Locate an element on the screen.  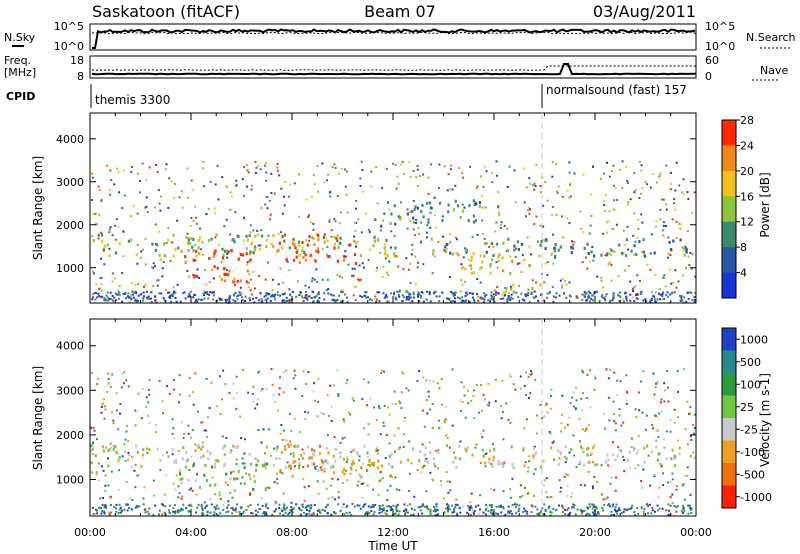
colorbar-segment is located at coordinates (729, 133).